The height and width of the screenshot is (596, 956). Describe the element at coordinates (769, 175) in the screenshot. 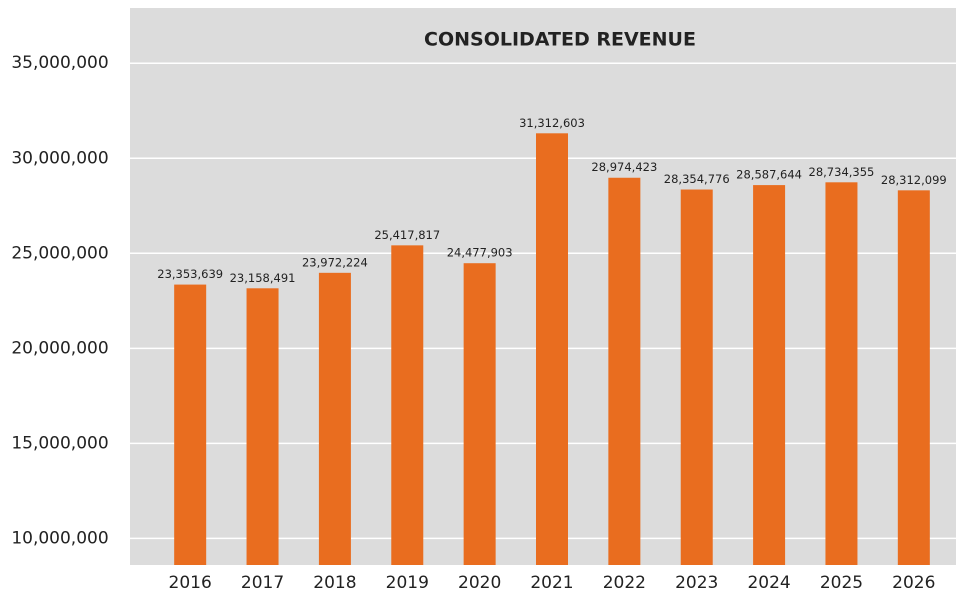

I see `data-label: 28,587,644` at that location.